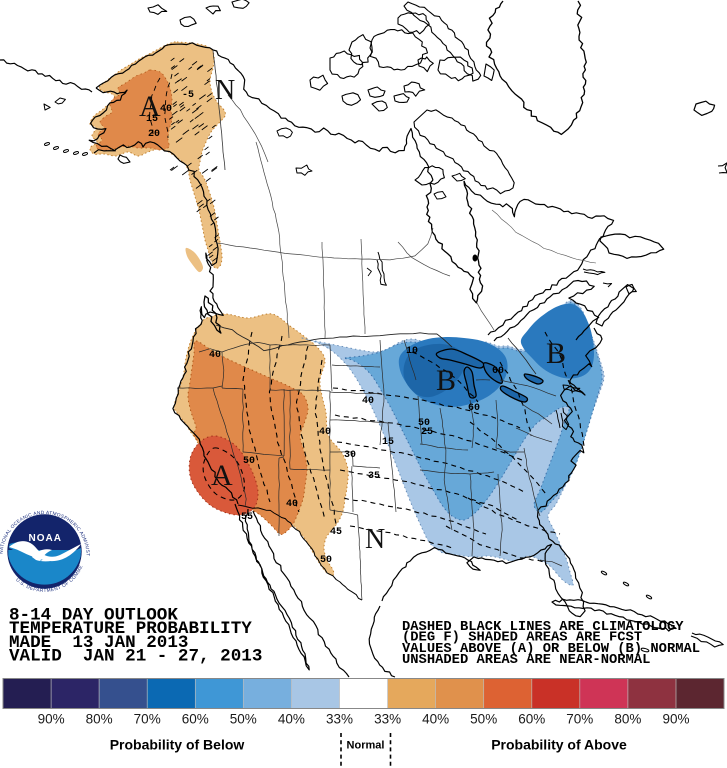 The width and height of the screenshot is (727, 768). I want to click on svg-text: 35, so click(374, 476).